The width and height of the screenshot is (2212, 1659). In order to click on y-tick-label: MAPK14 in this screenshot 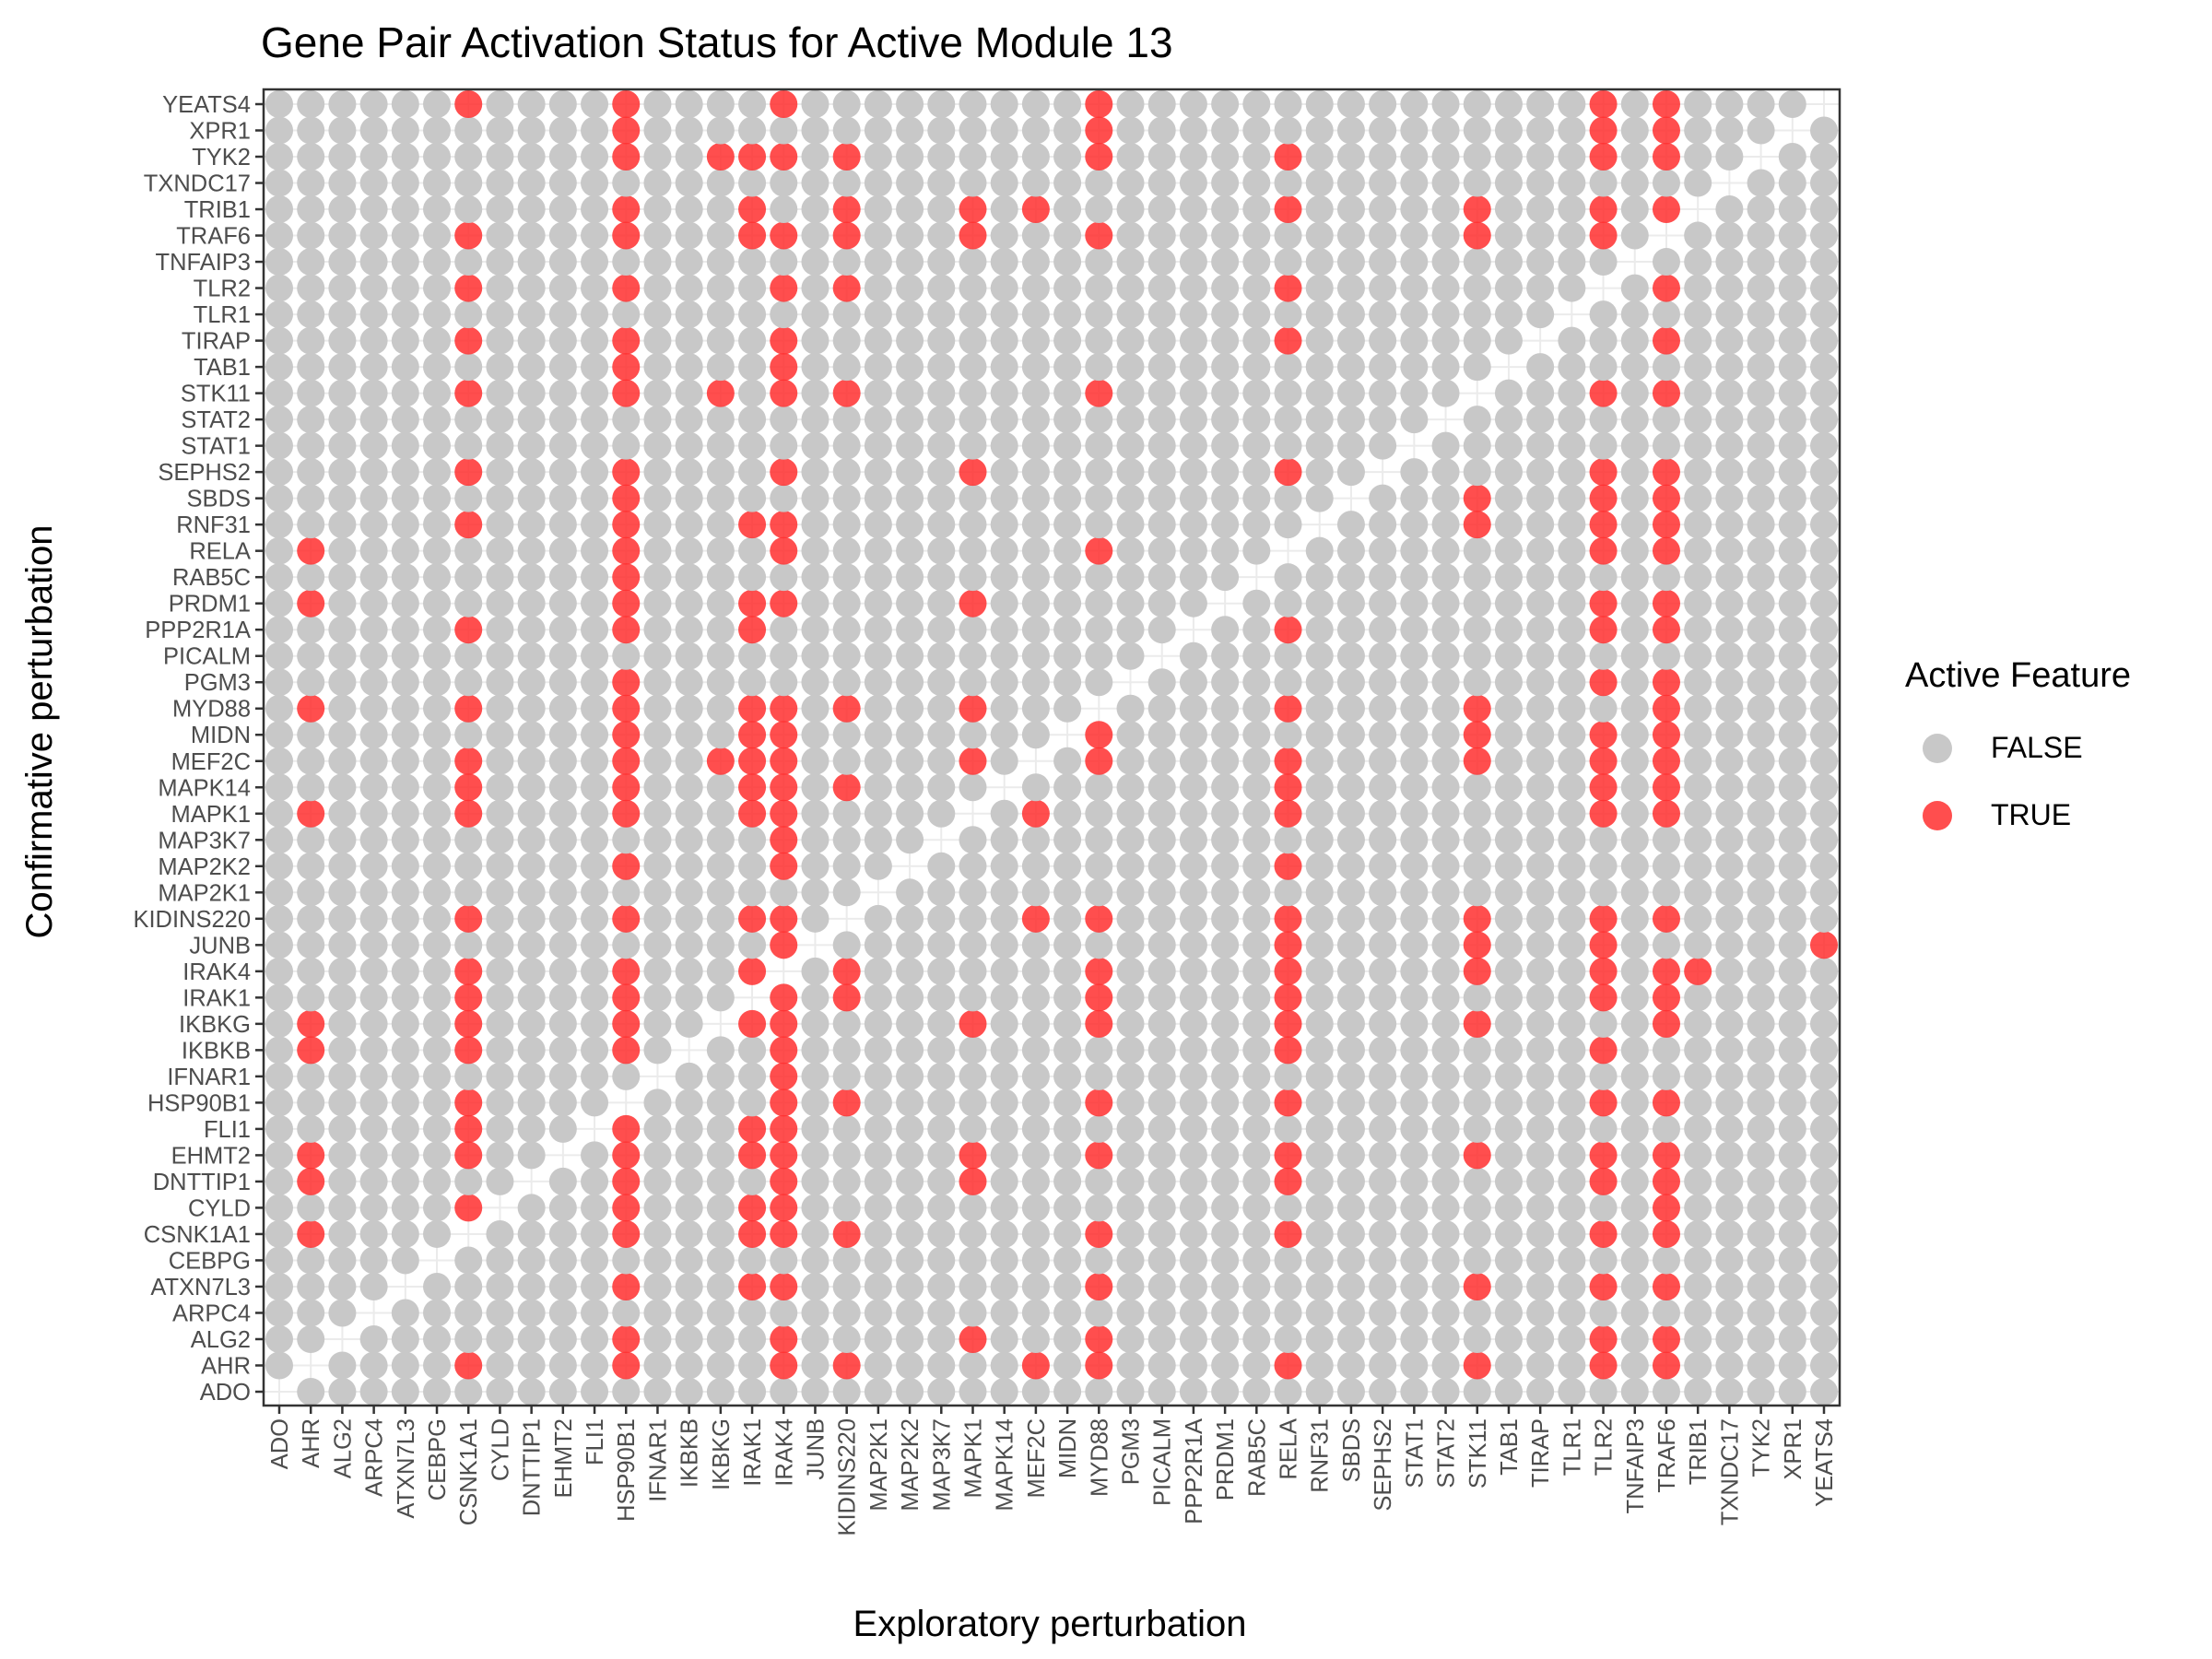, I will do `click(204, 788)`.